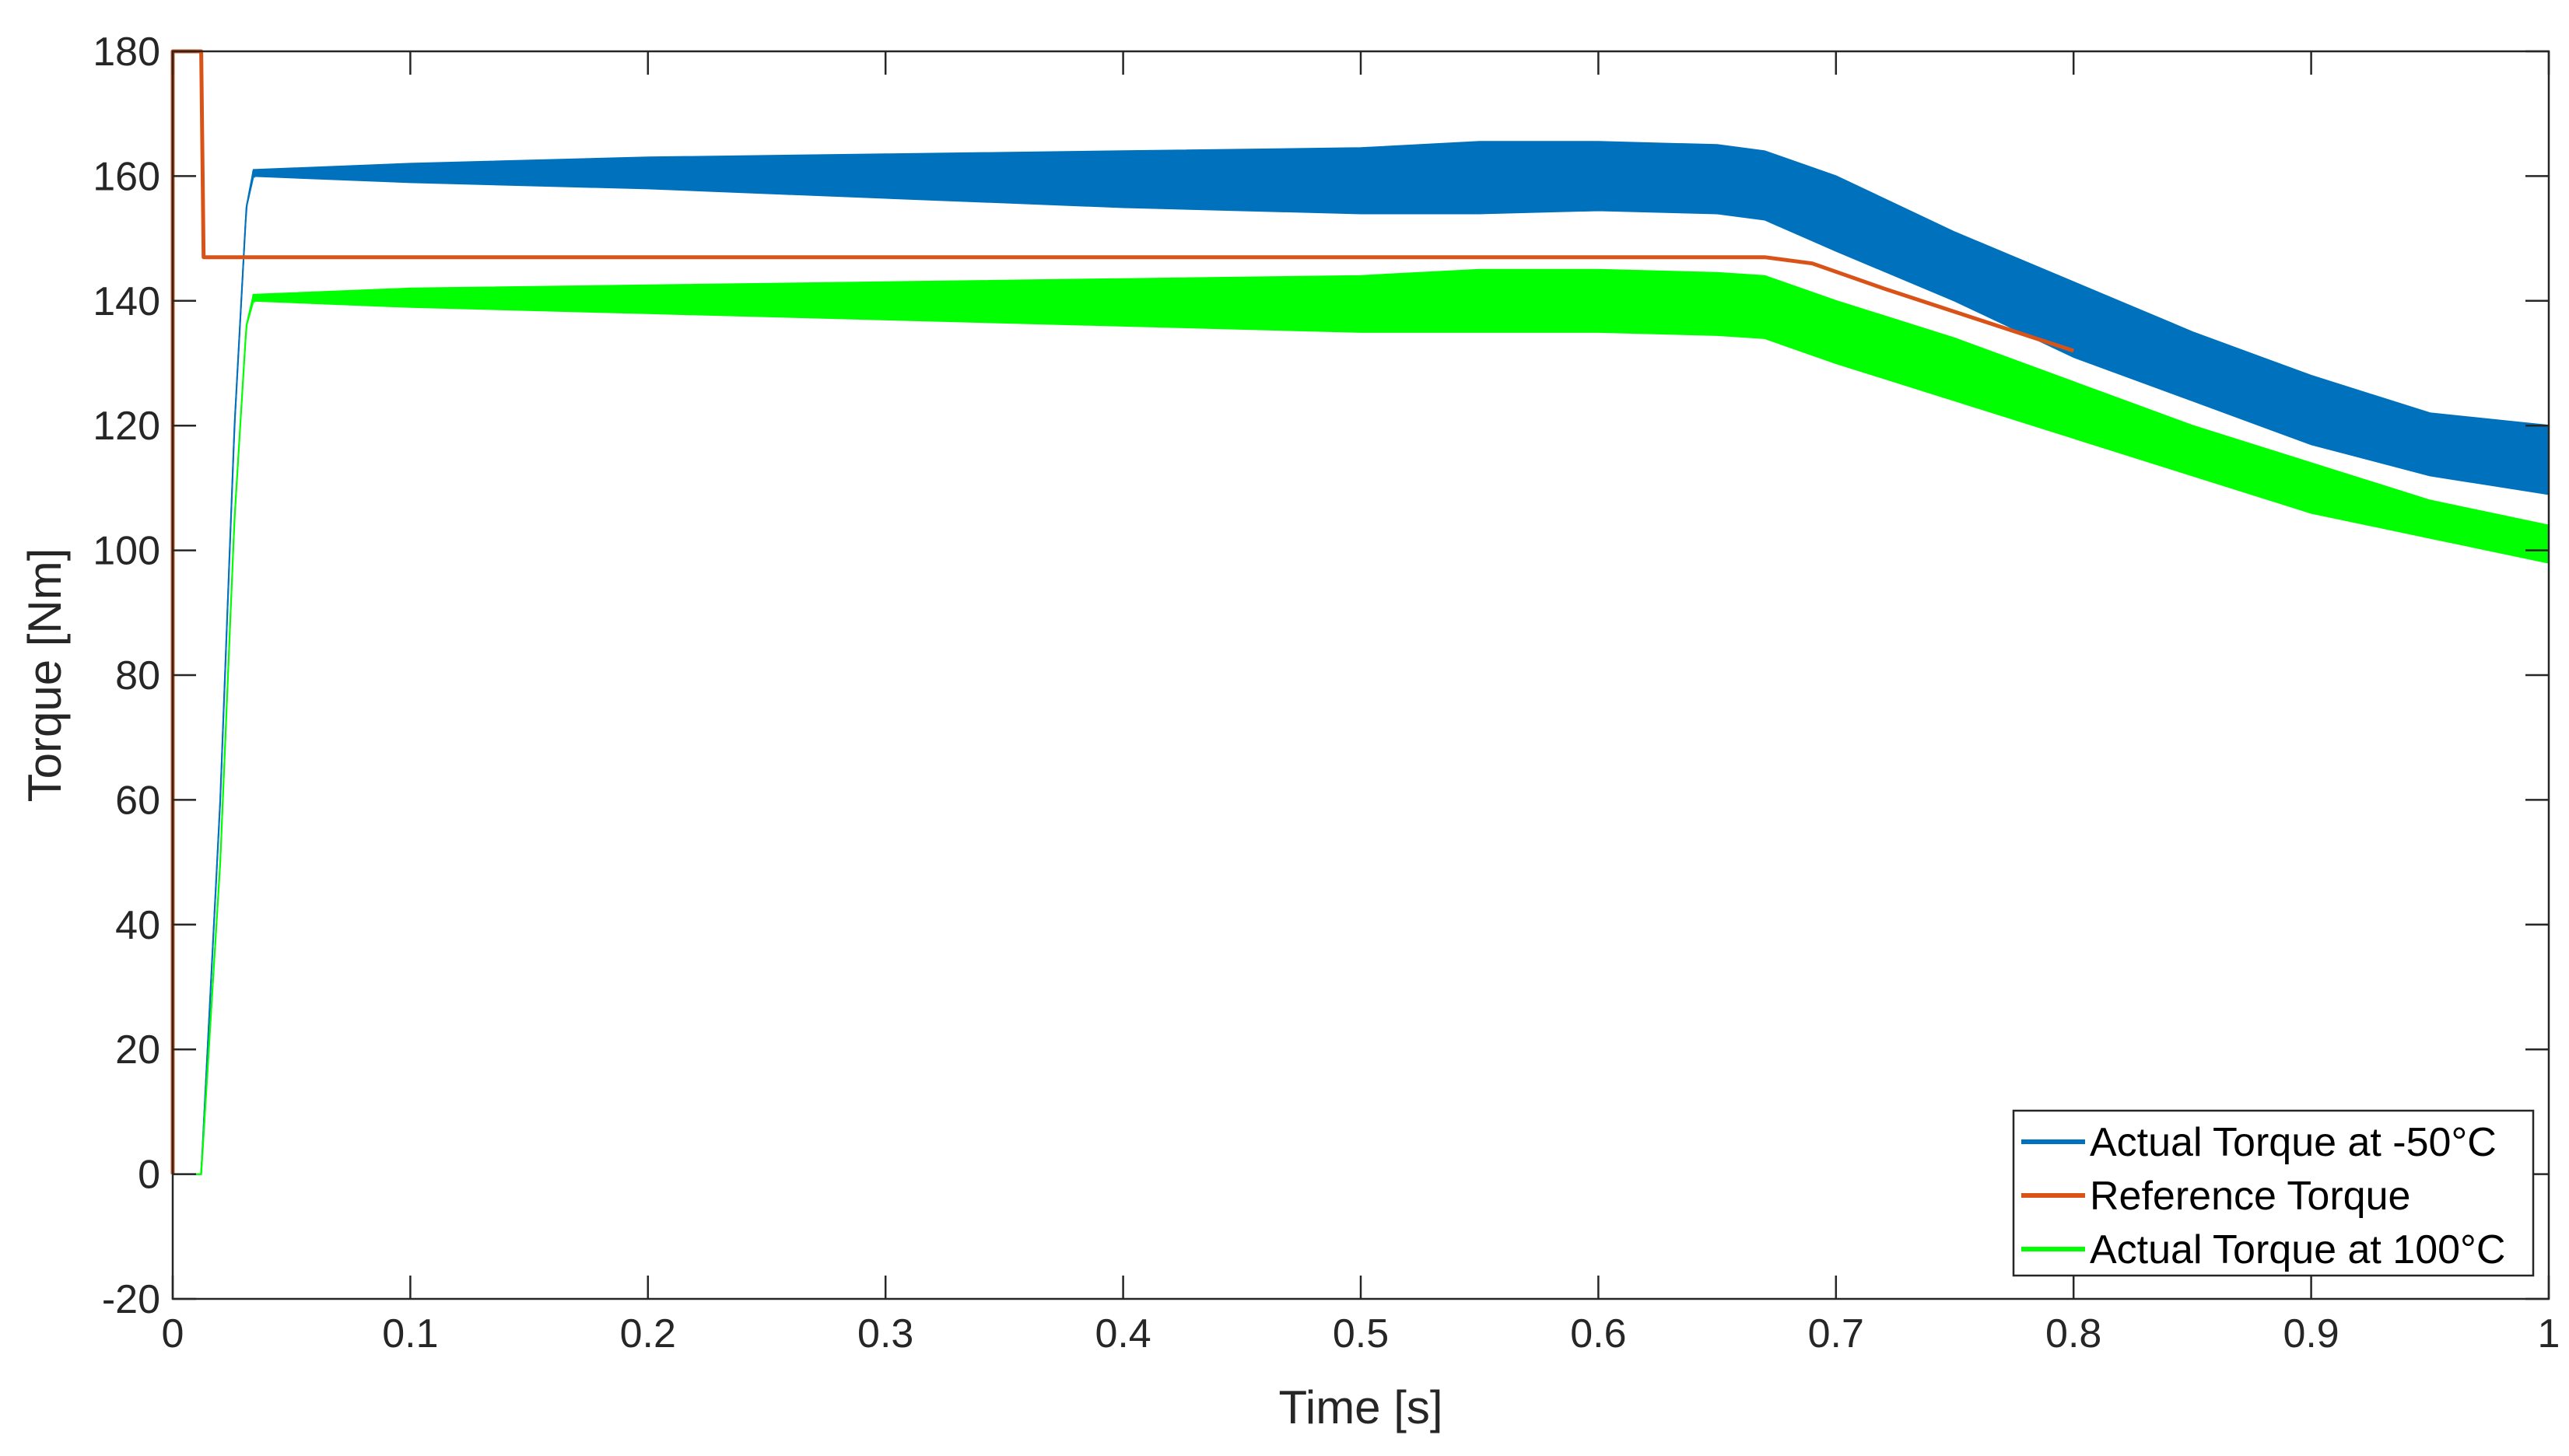 This screenshot has width=2569, height=1456. I want to click on y-tick-label: 40, so click(137, 926).